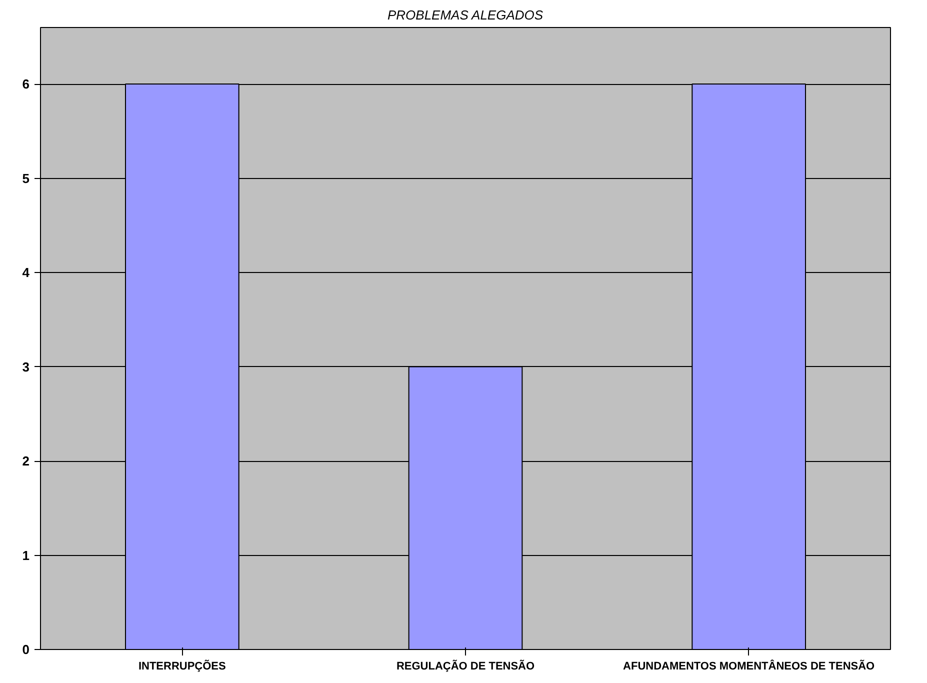  What do you see at coordinates (749, 666) in the screenshot?
I see `x-tick-label: AFUNDAMENTOS MOMENTÂNEOS DE TENSÃO` at bounding box center [749, 666].